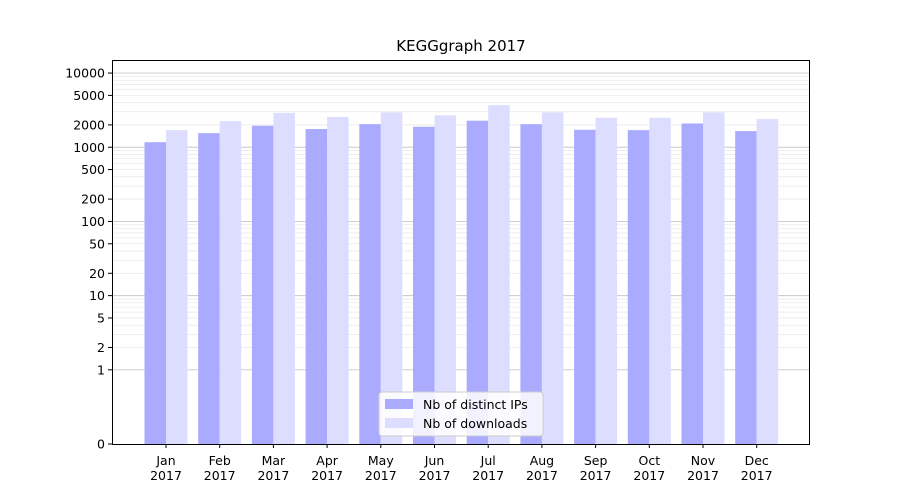 This screenshot has height=500, width=900. What do you see at coordinates (97, 243) in the screenshot?
I see `y-tick-label: 50` at bounding box center [97, 243].